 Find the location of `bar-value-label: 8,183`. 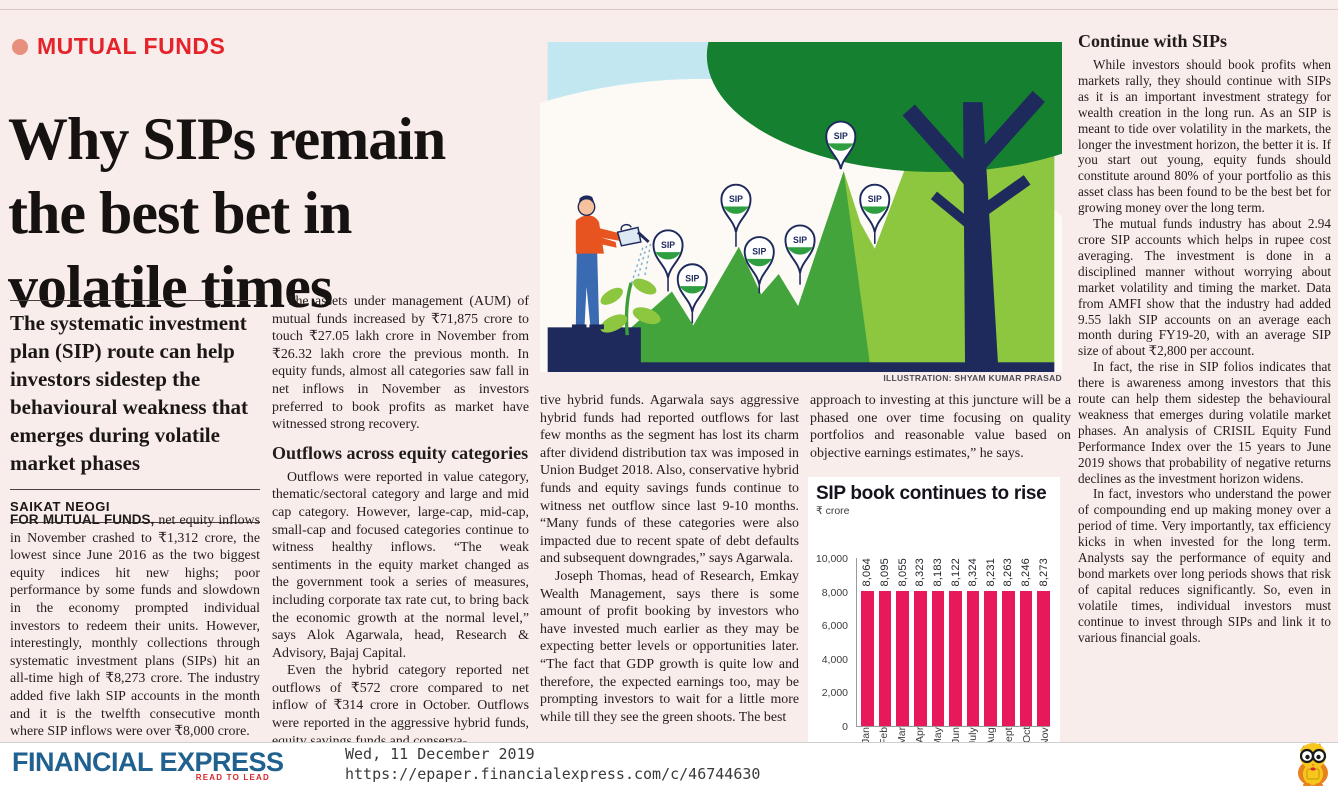

bar-value-label: 8,183 is located at coordinates (937, 572).